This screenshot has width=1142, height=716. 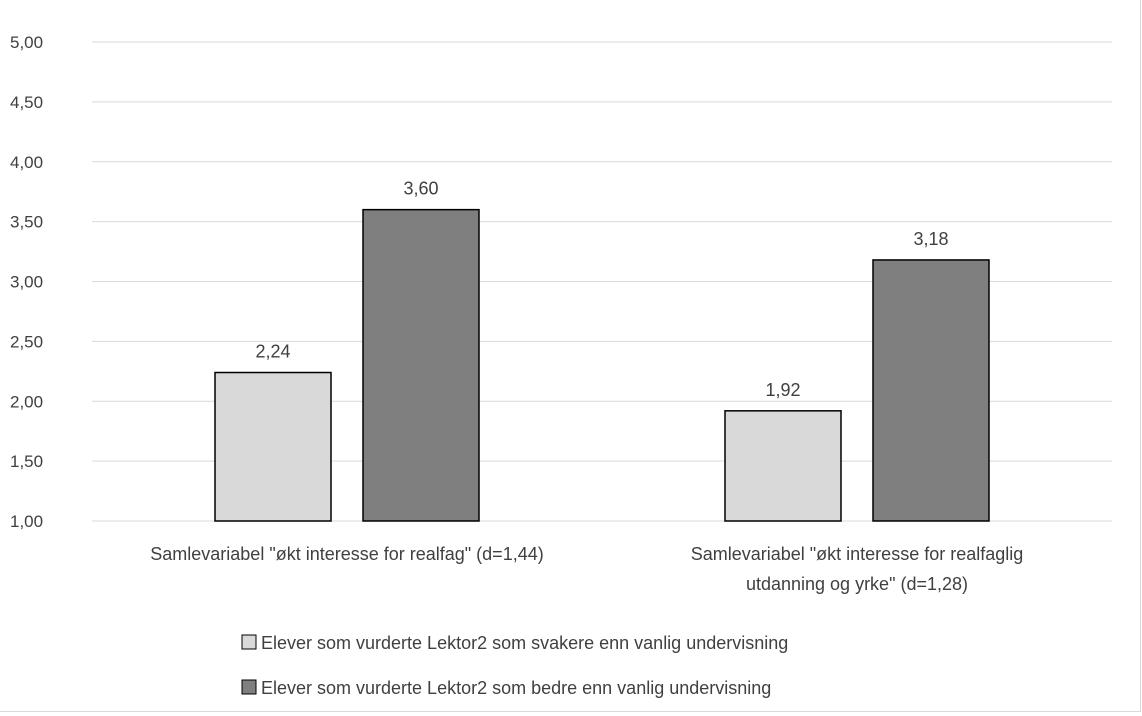 What do you see at coordinates (272, 352) in the screenshot?
I see `data-label: 2,24` at bounding box center [272, 352].